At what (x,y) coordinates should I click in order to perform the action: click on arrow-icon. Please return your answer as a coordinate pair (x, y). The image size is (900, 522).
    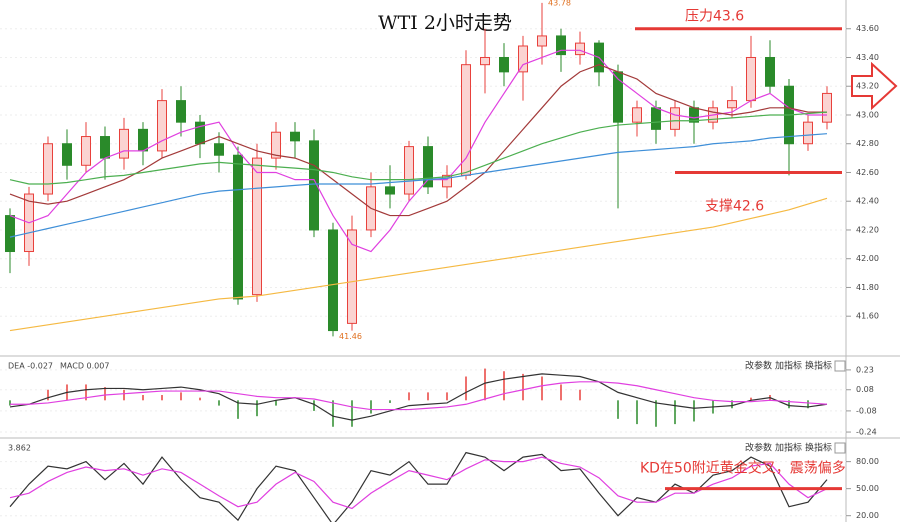
    Looking at the image, I should click on (874, 86).